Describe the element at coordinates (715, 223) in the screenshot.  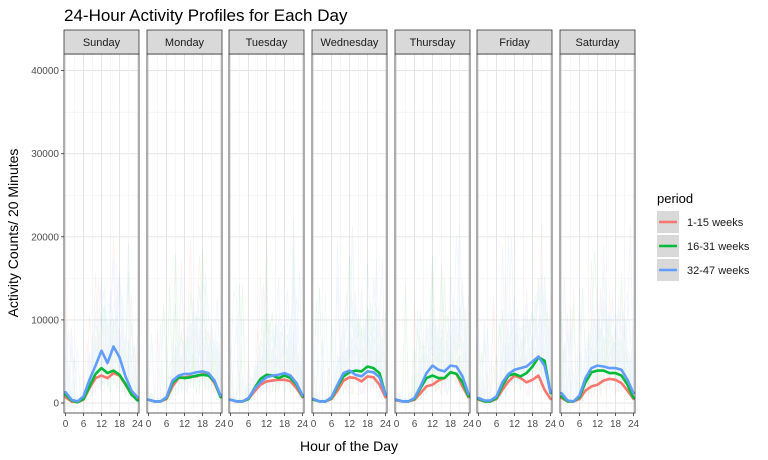
I see `legend-entry-label: 1-15 weeks` at that location.